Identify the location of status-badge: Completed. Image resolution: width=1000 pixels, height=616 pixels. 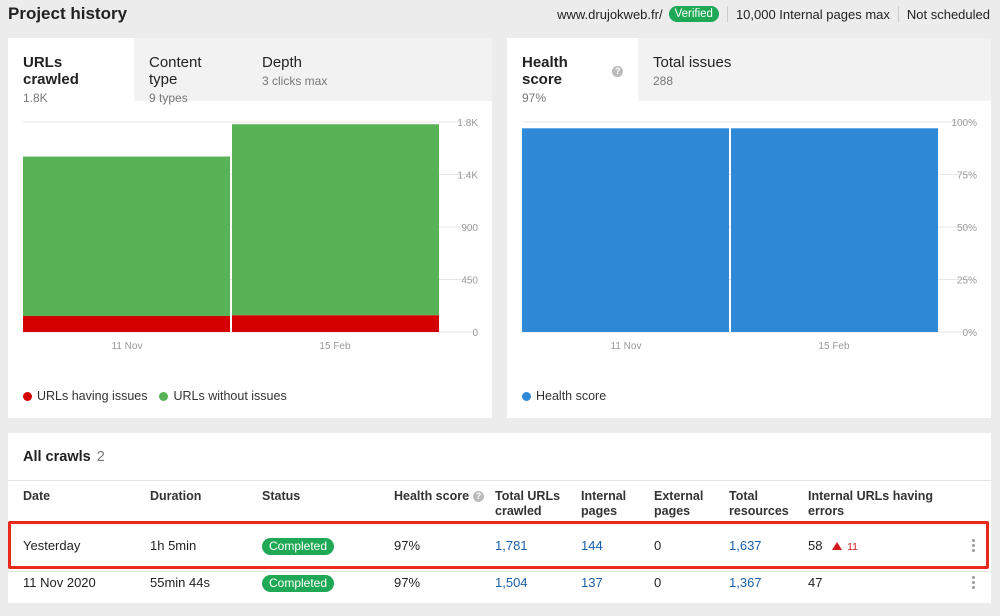
(298, 584).